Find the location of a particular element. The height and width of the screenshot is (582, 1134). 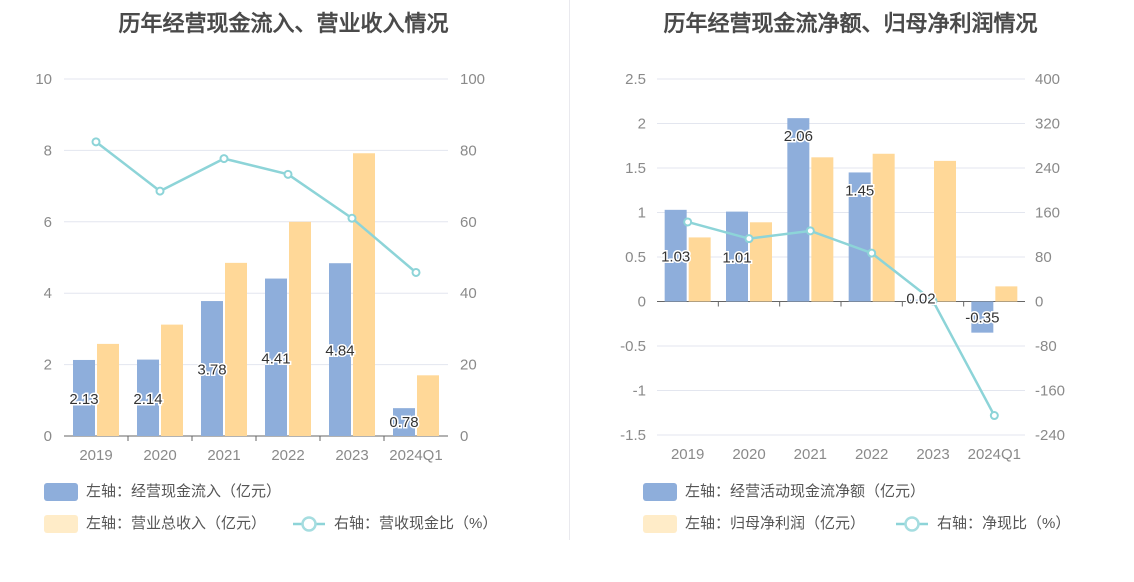

y-right-tick-label: 40 is located at coordinates (468, 293).